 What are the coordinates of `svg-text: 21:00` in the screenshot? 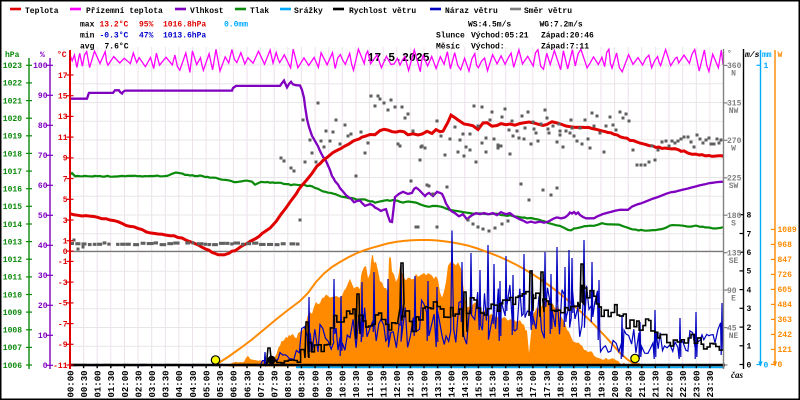 It's located at (643, 383).